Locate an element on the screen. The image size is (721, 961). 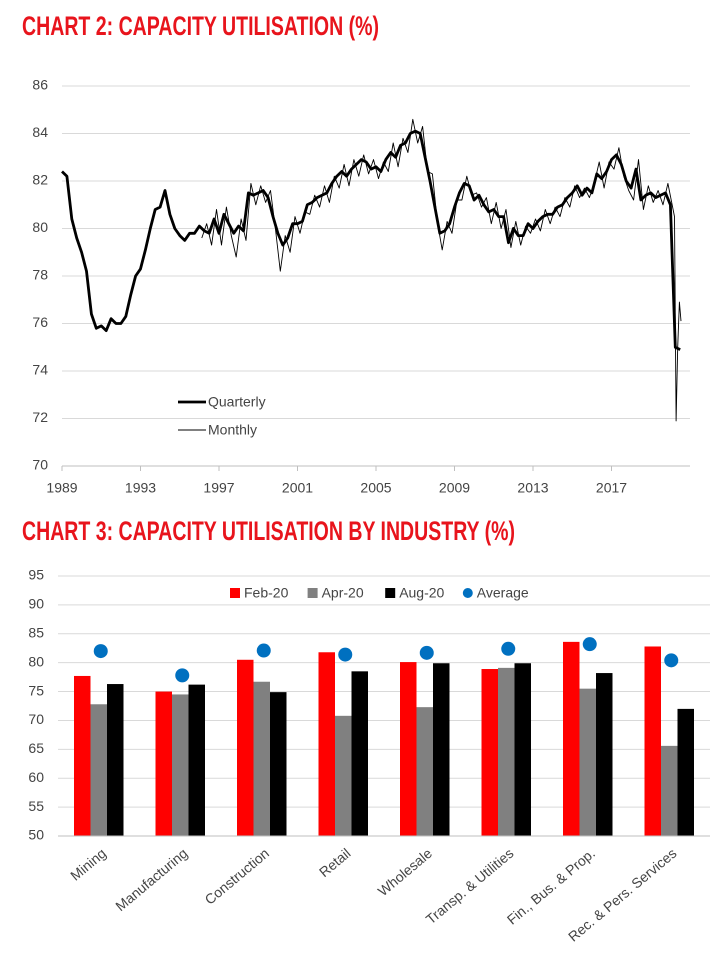
x-tick-label: Mining is located at coordinates (88, 864).